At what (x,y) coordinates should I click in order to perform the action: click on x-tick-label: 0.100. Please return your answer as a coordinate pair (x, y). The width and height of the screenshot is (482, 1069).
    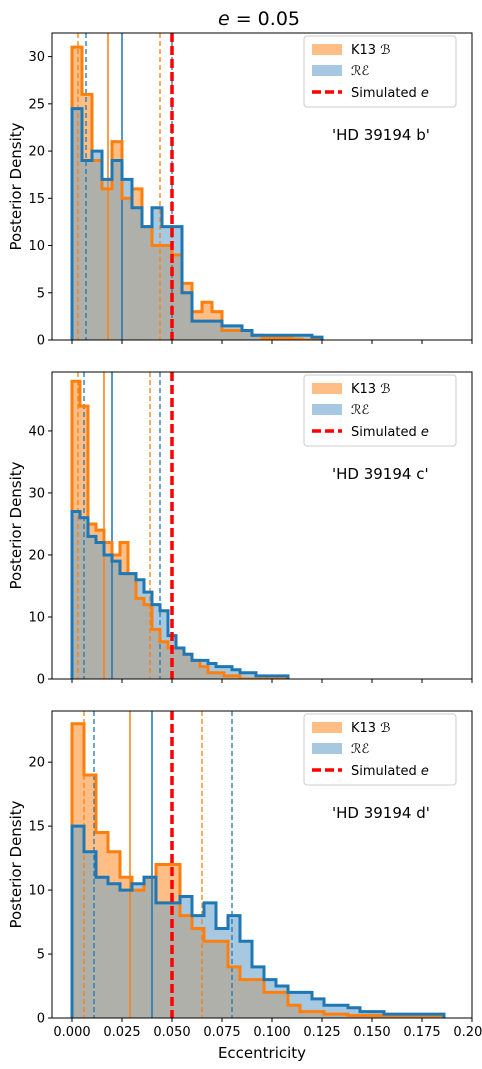
    Looking at the image, I should click on (271, 1032).